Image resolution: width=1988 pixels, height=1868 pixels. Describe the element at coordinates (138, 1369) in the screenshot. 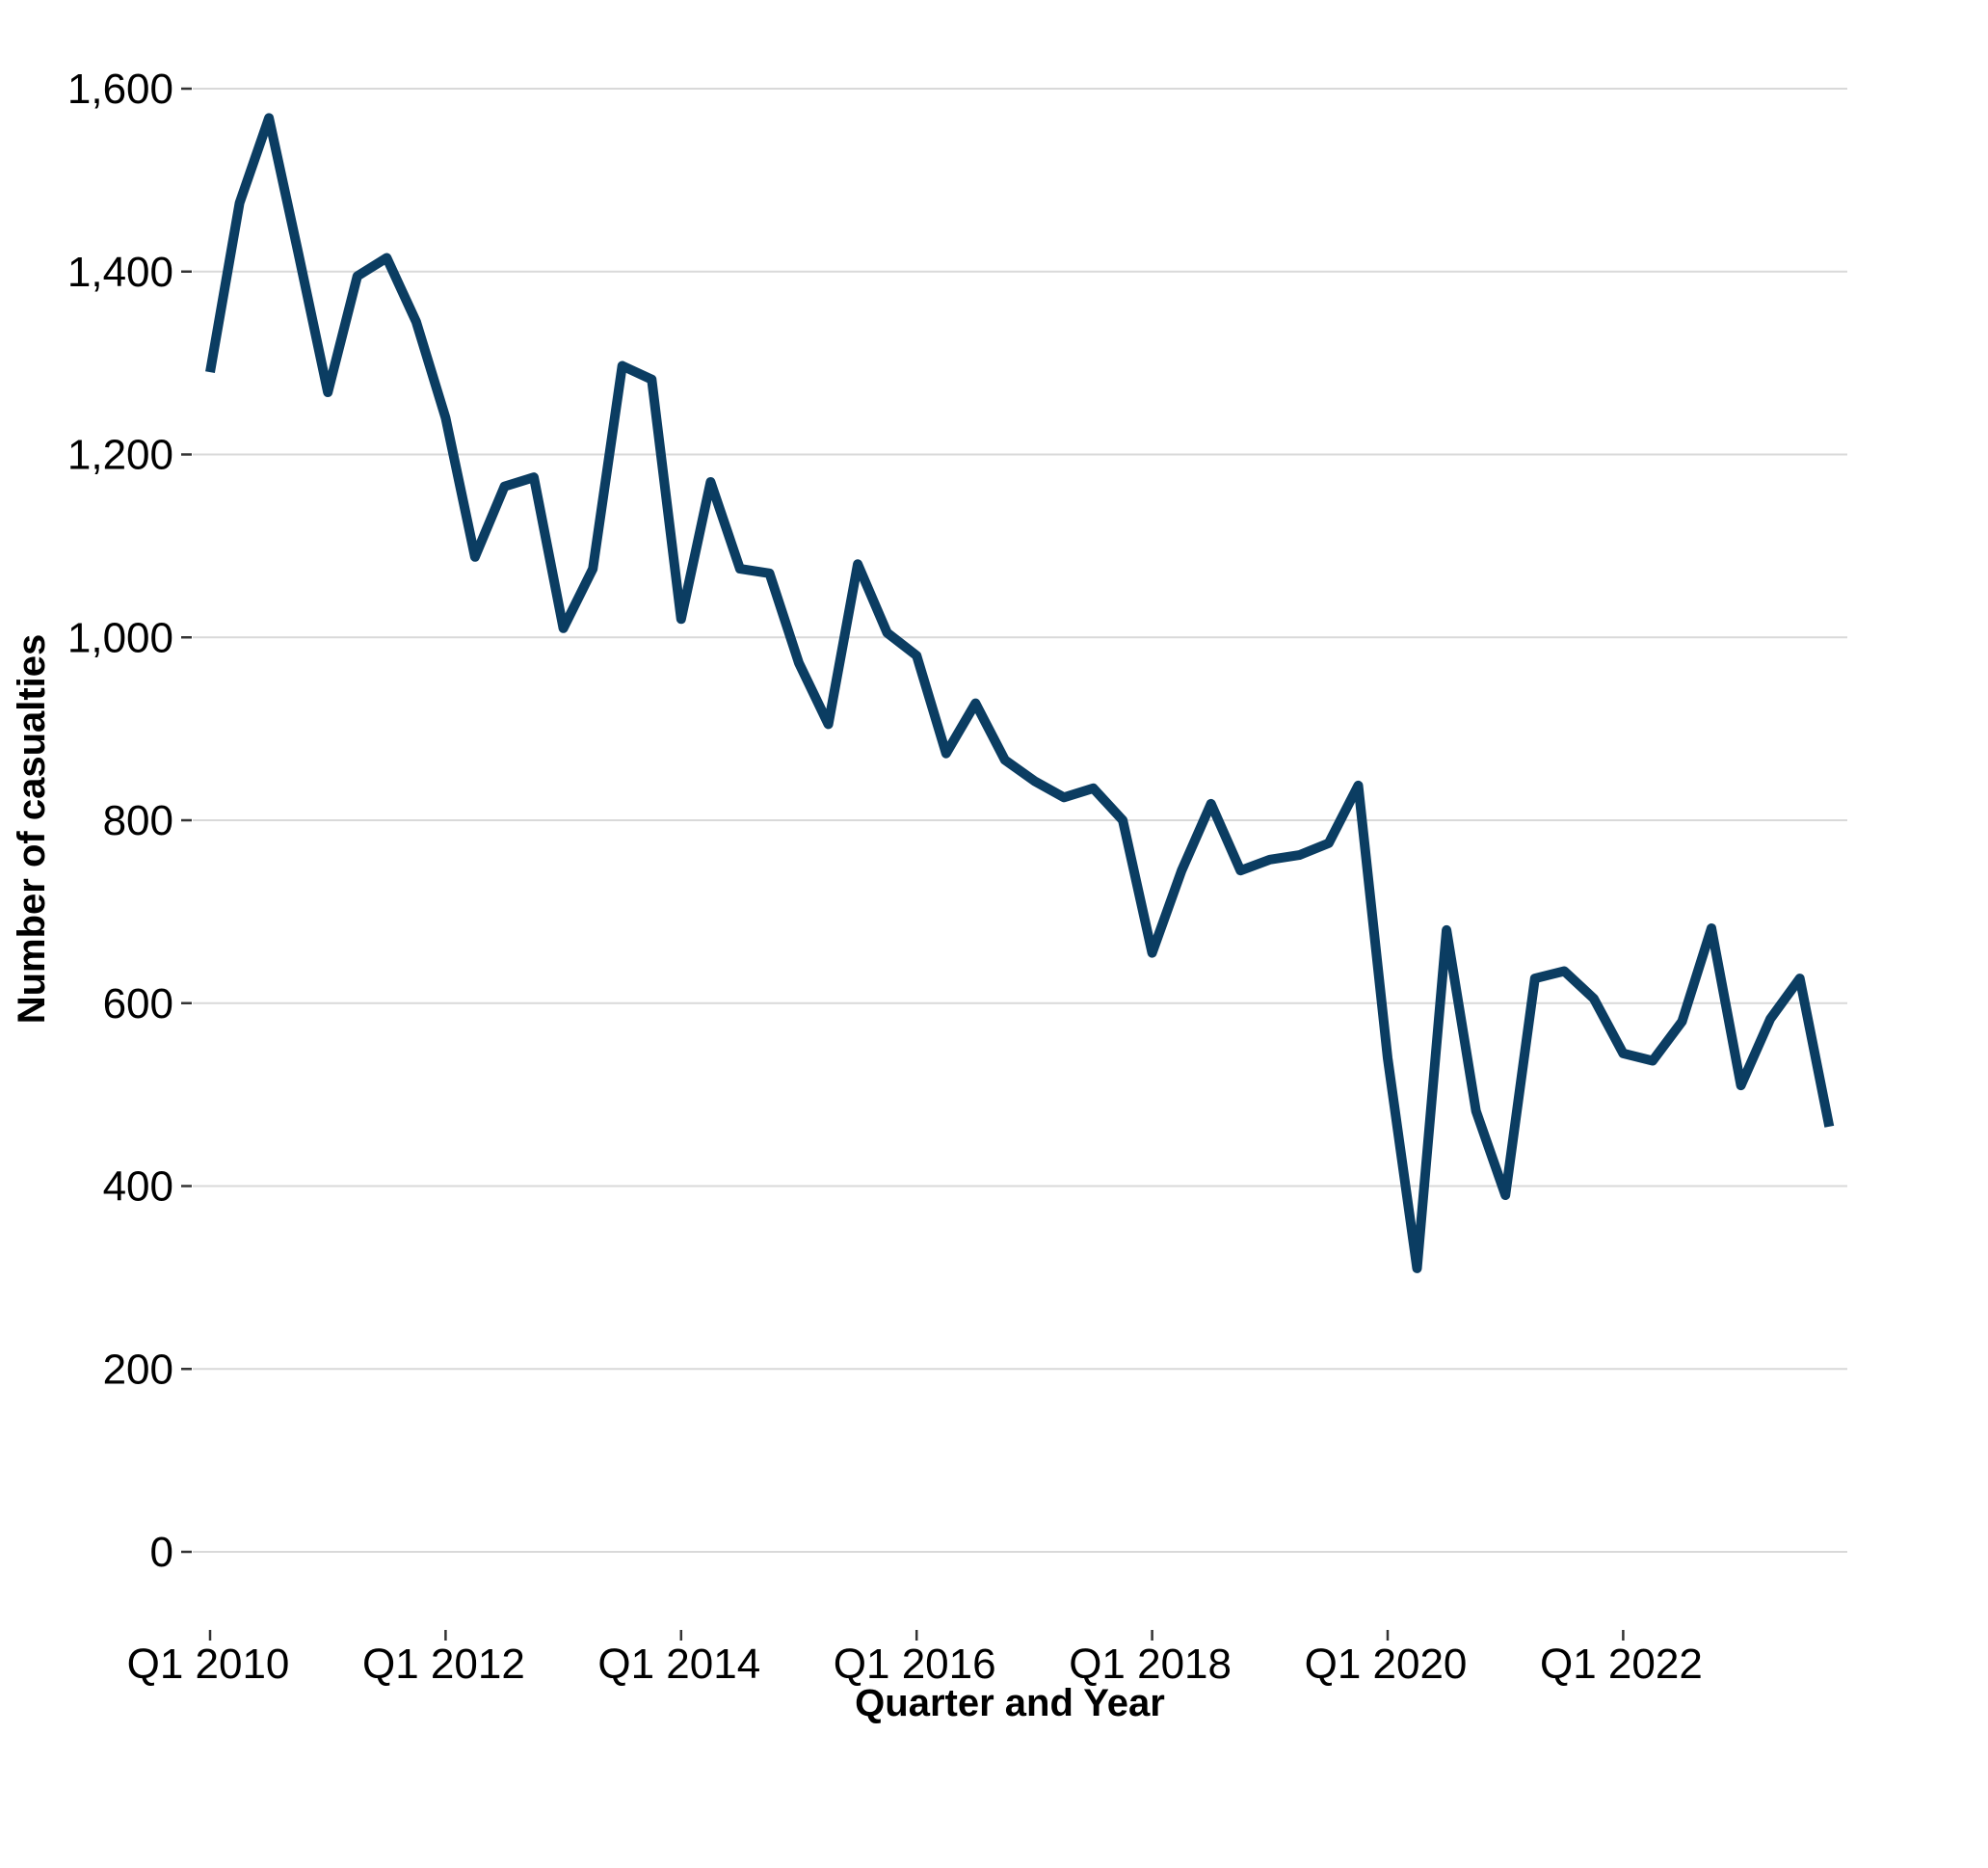

I see `y-tick-label: 200` at that location.